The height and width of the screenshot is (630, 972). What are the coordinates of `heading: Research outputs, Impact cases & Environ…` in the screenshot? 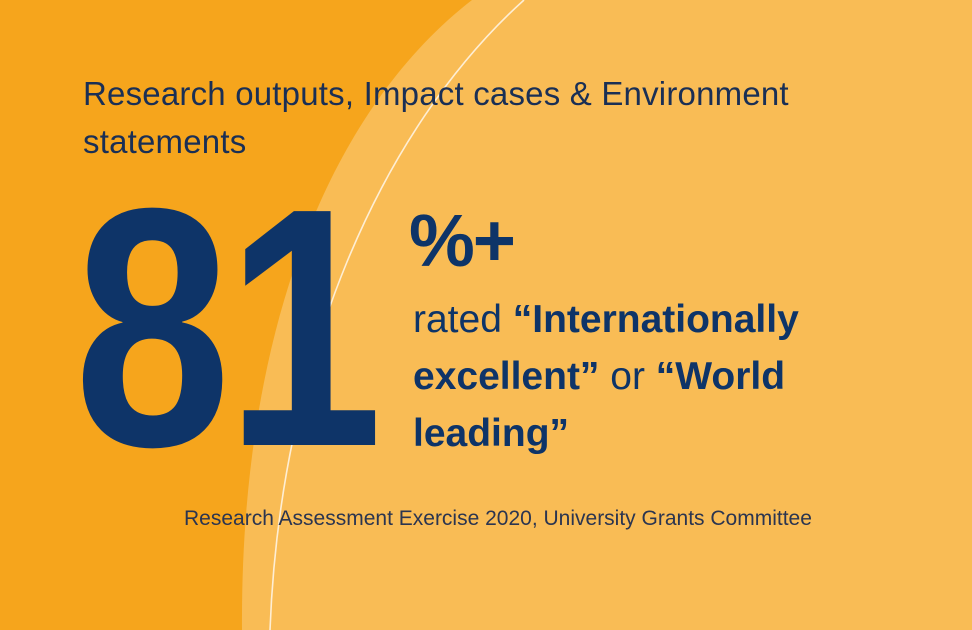 It's located at (436, 117).